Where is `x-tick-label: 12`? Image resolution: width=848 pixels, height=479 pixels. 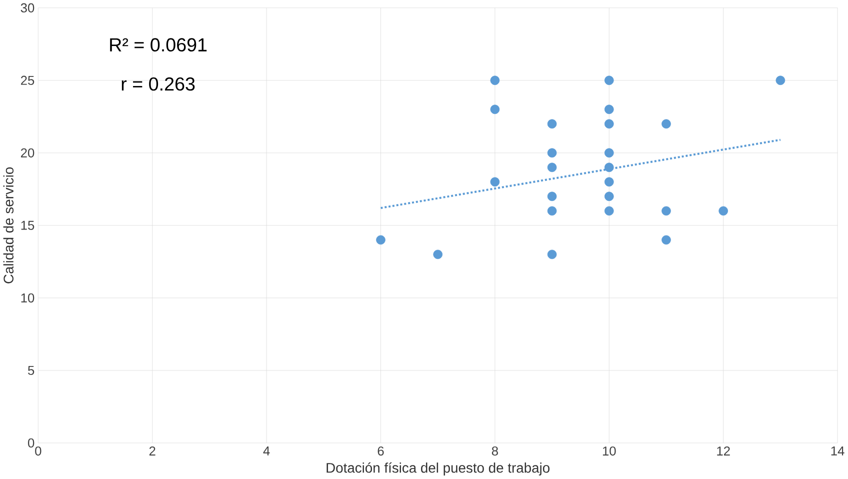
x-tick-label: 12 is located at coordinates (723, 451).